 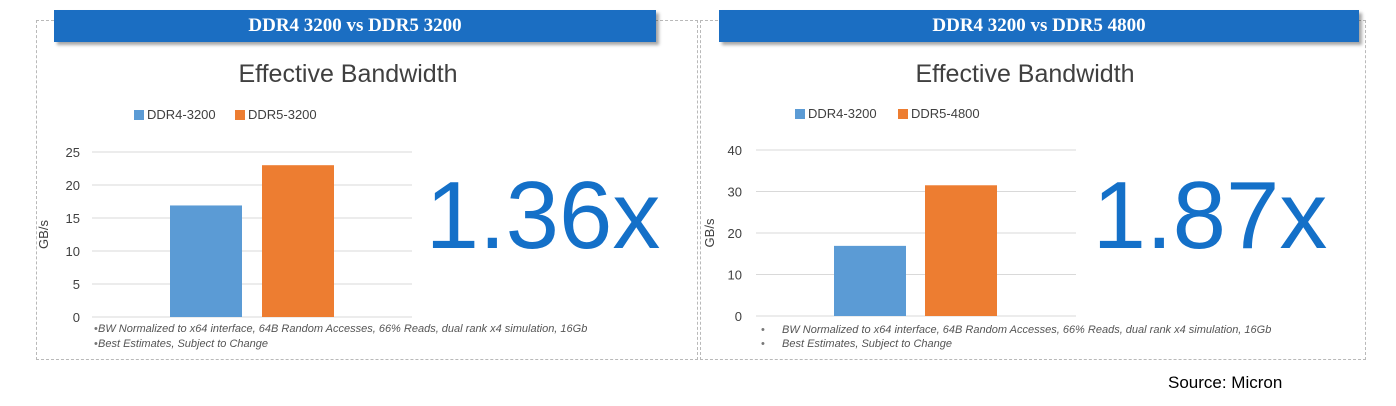 I want to click on y-tick-label: 30, so click(x=735, y=192).